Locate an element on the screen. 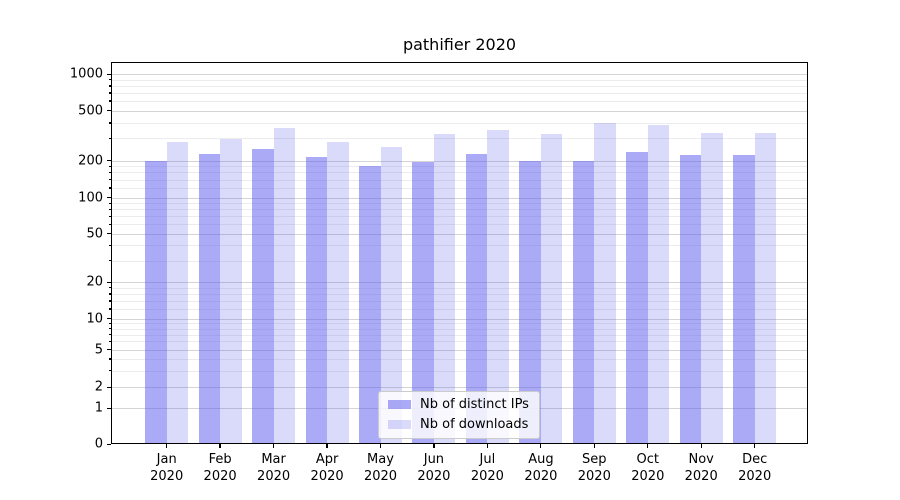 The image size is (900, 500). y-axis-tick-label: 5 is located at coordinates (98, 349).